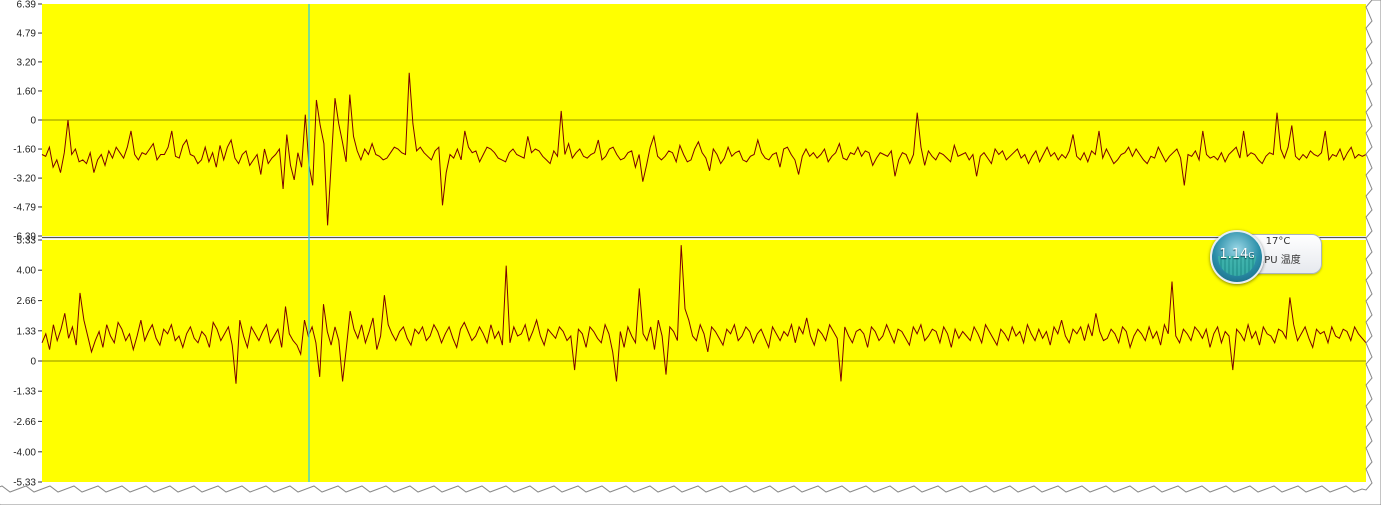  What do you see at coordinates (27, 271) in the screenshot?
I see `y-tick-label: 4.00` at bounding box center [27, 271].